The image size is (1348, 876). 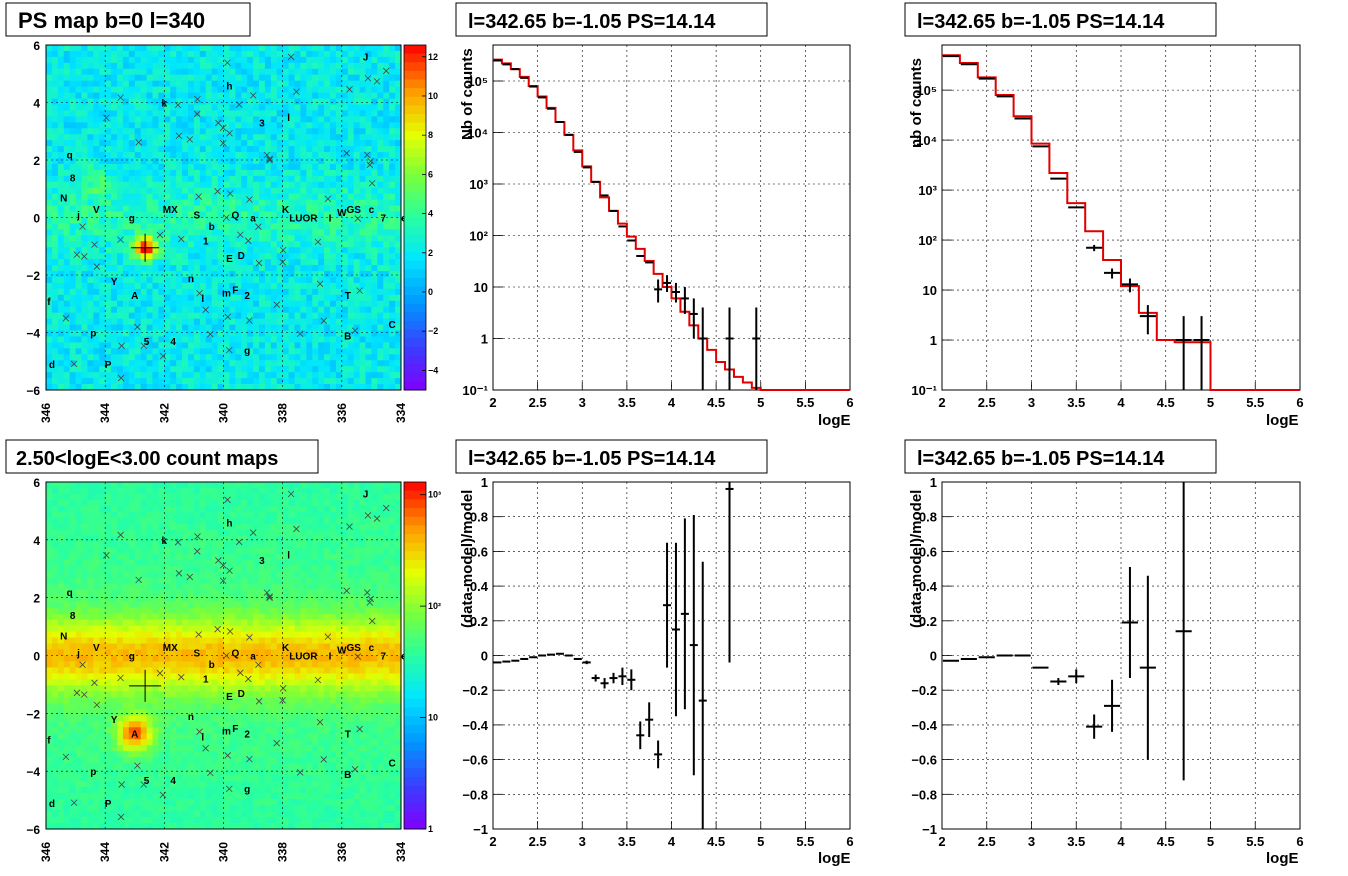 I want to click on colorbar-cell, so click(x=415, y=248).